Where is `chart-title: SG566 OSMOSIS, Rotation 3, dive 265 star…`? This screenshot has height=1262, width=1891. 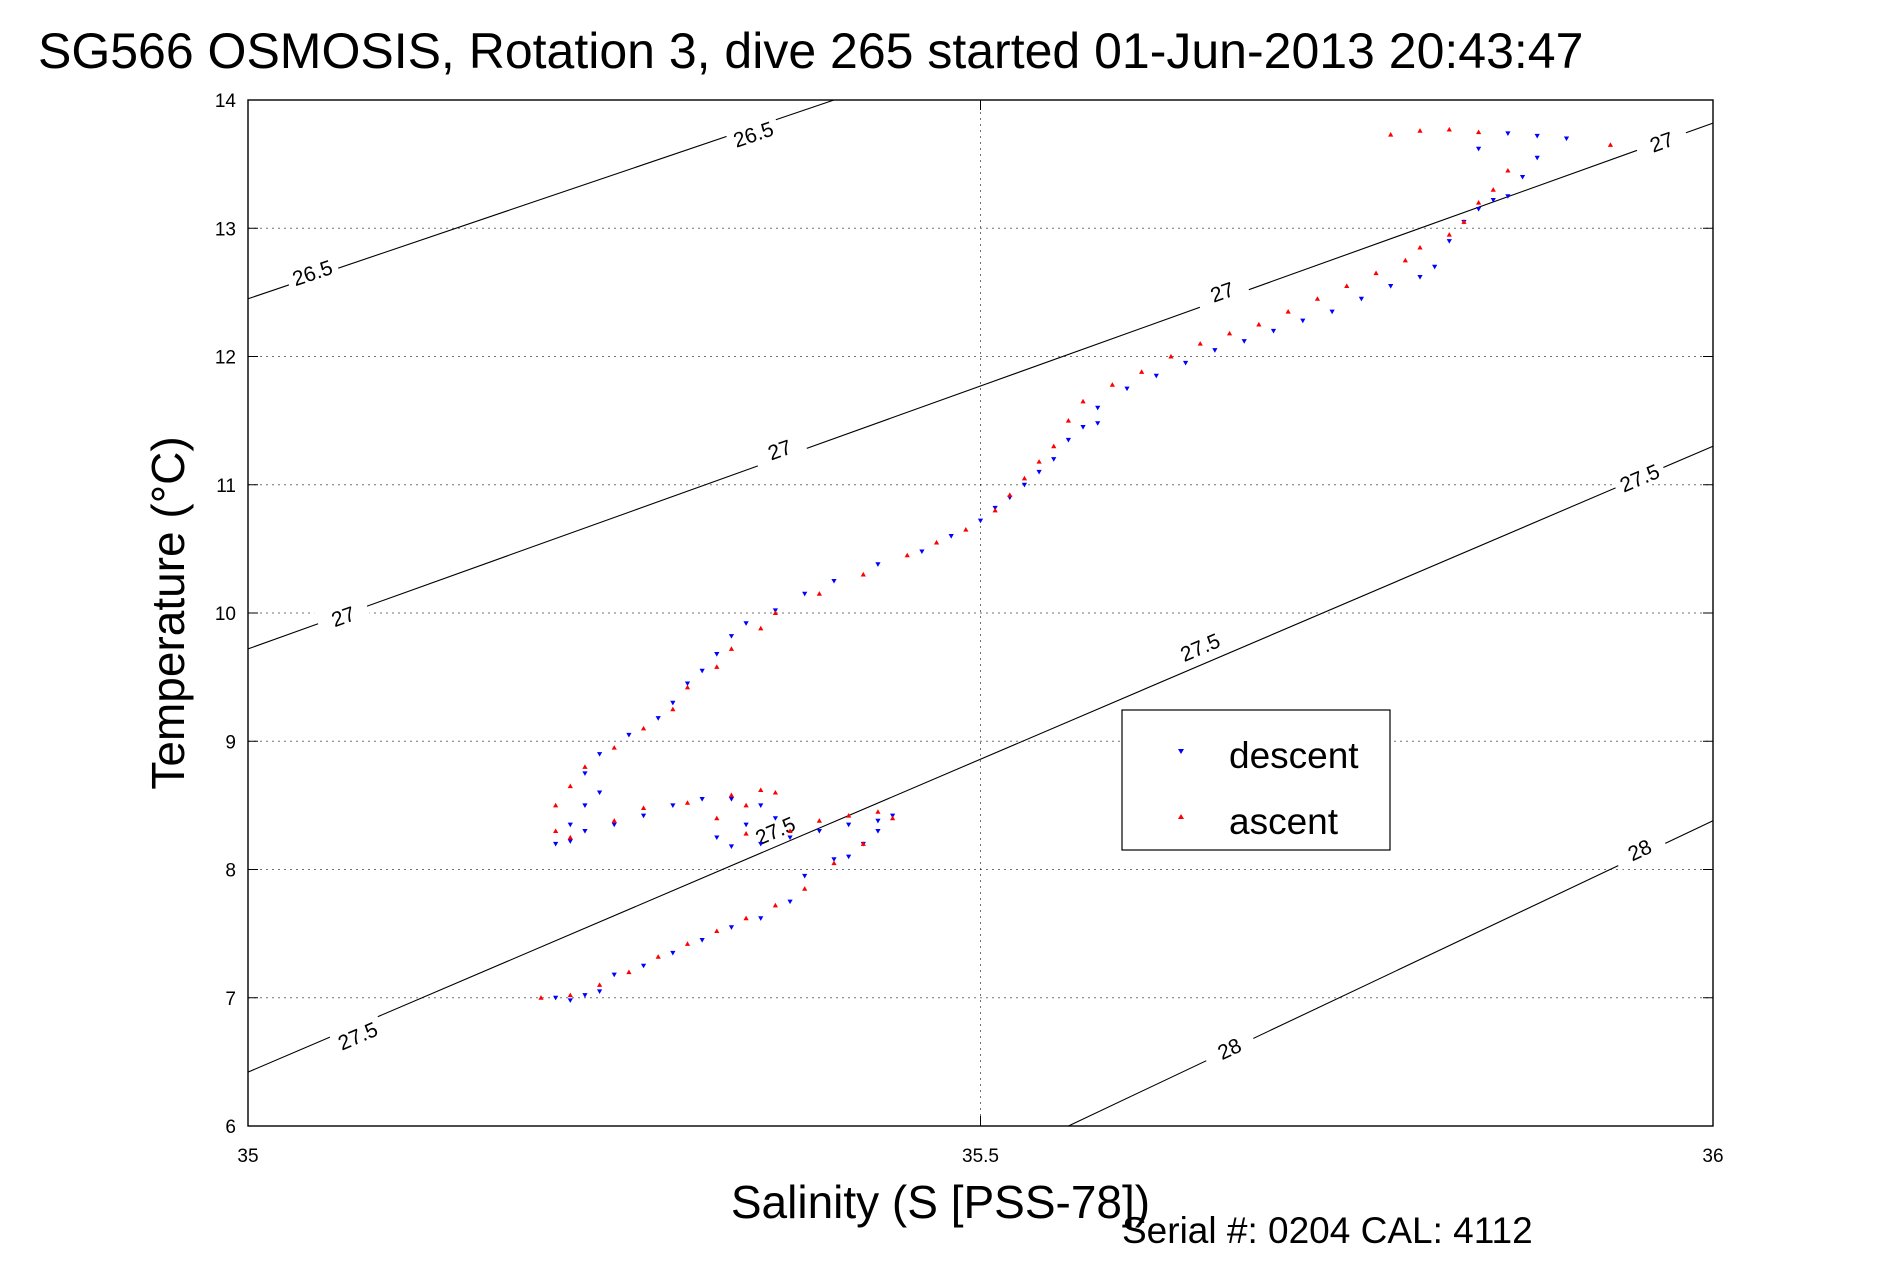
chart-title: SG566 OSMOSIS, Rotation 3, dive 265 star… is located at coordinates (810, 51).